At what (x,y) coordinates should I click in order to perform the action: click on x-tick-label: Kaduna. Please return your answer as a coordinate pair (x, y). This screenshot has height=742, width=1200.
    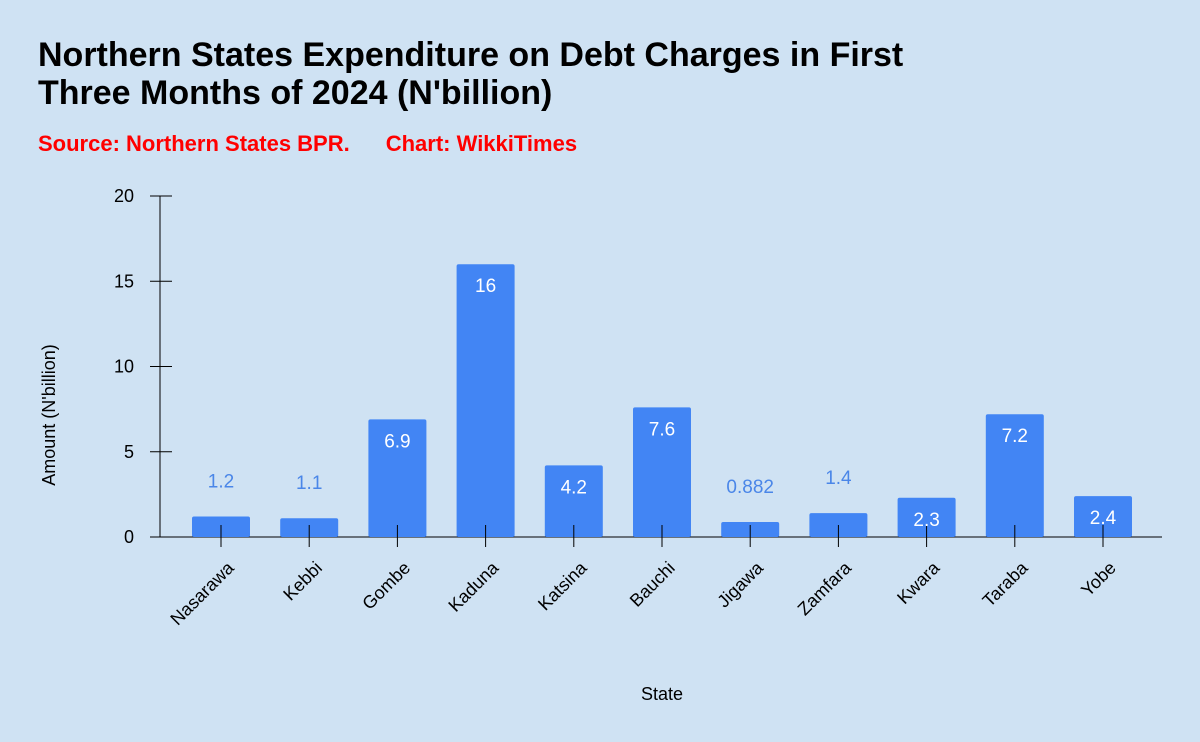
    Looking at the image, I should click on (473, 586).